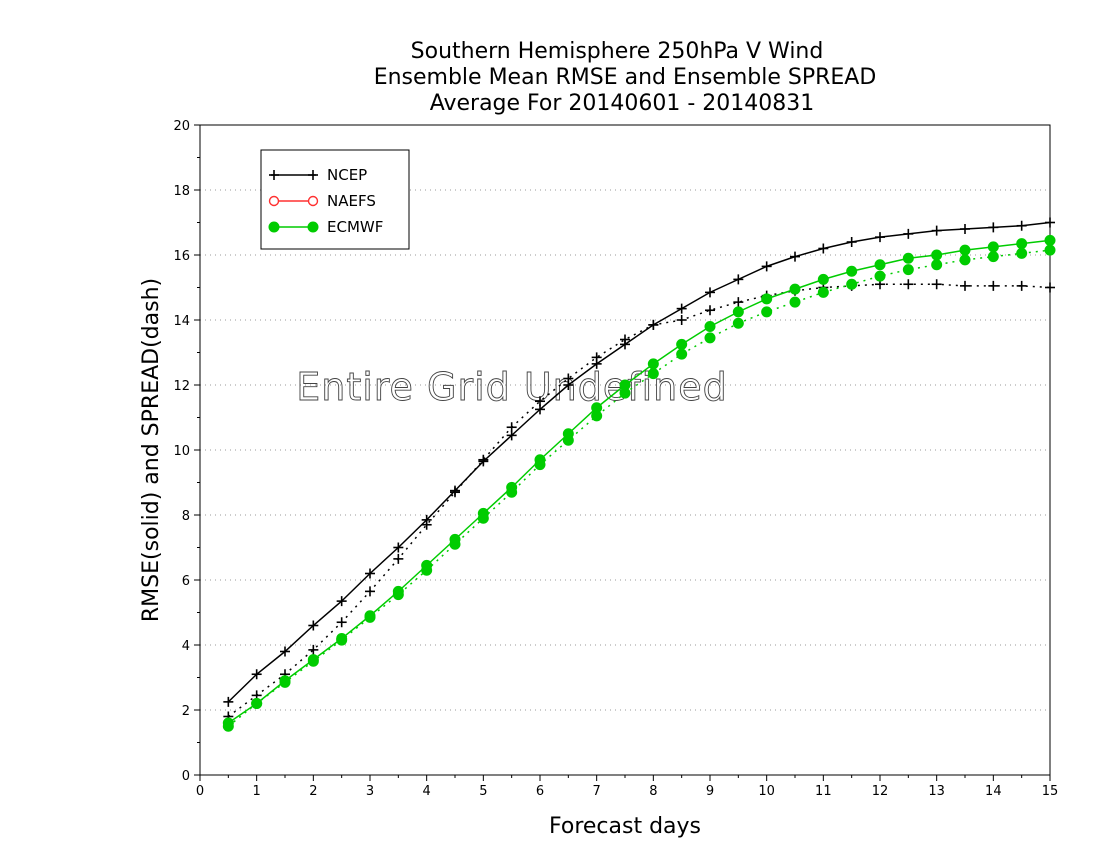 The image size is (1100, 850). I want to click on x-axis-label: Forecast days, so click(625, 826).